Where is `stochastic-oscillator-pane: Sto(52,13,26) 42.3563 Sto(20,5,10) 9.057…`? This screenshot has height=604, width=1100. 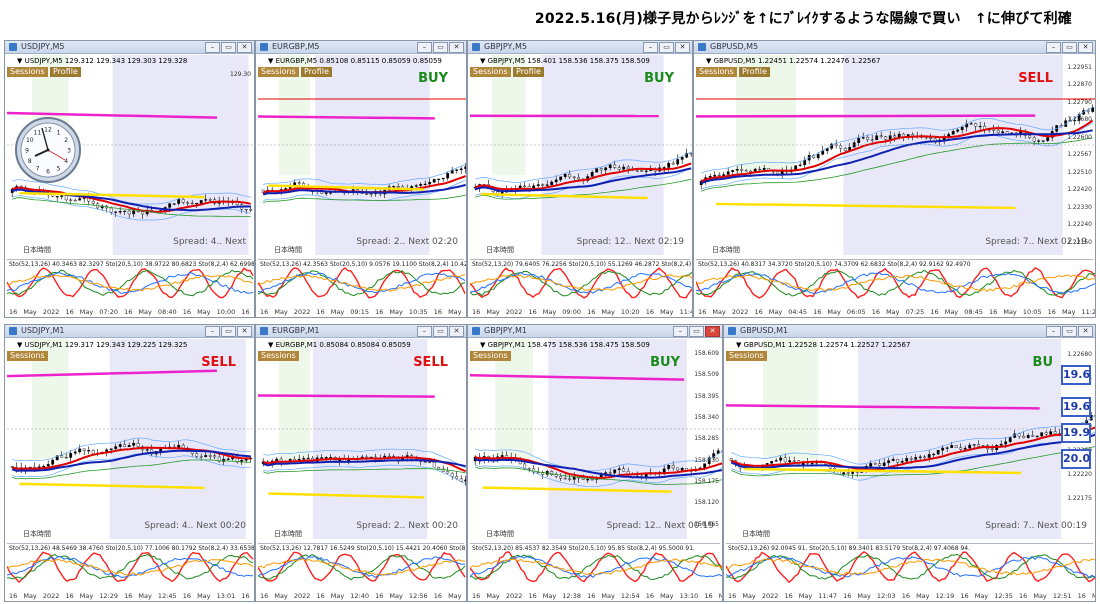
stochastic-oscillator-pane: Sto(52,13,26) 42.3563 Sto(20,5,10) 9.057… is located at coordinates (361, 282).